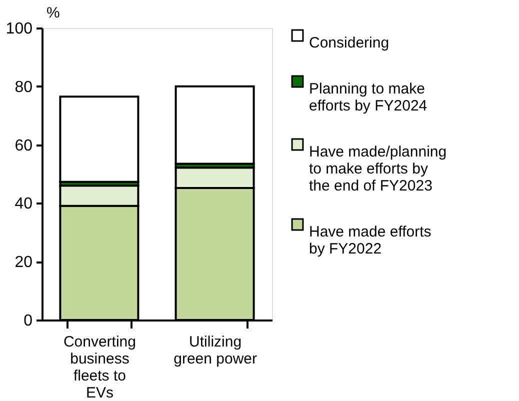 This screenshot has width=519, height=401. Describe the element at coordinates (378, 169) in the screenshot. I see `legend-label: Have made/planning to make efforts by the end of FY2023` at that location.